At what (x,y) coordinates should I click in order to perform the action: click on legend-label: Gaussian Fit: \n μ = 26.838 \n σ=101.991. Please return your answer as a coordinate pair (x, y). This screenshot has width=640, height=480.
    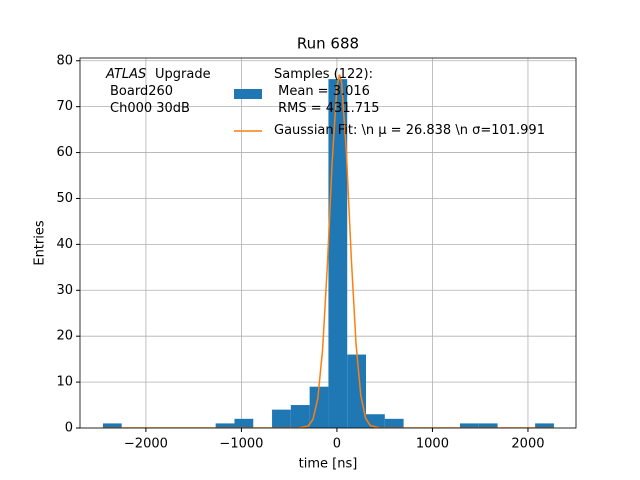
    Looking at the image, I should click on (409, 130).